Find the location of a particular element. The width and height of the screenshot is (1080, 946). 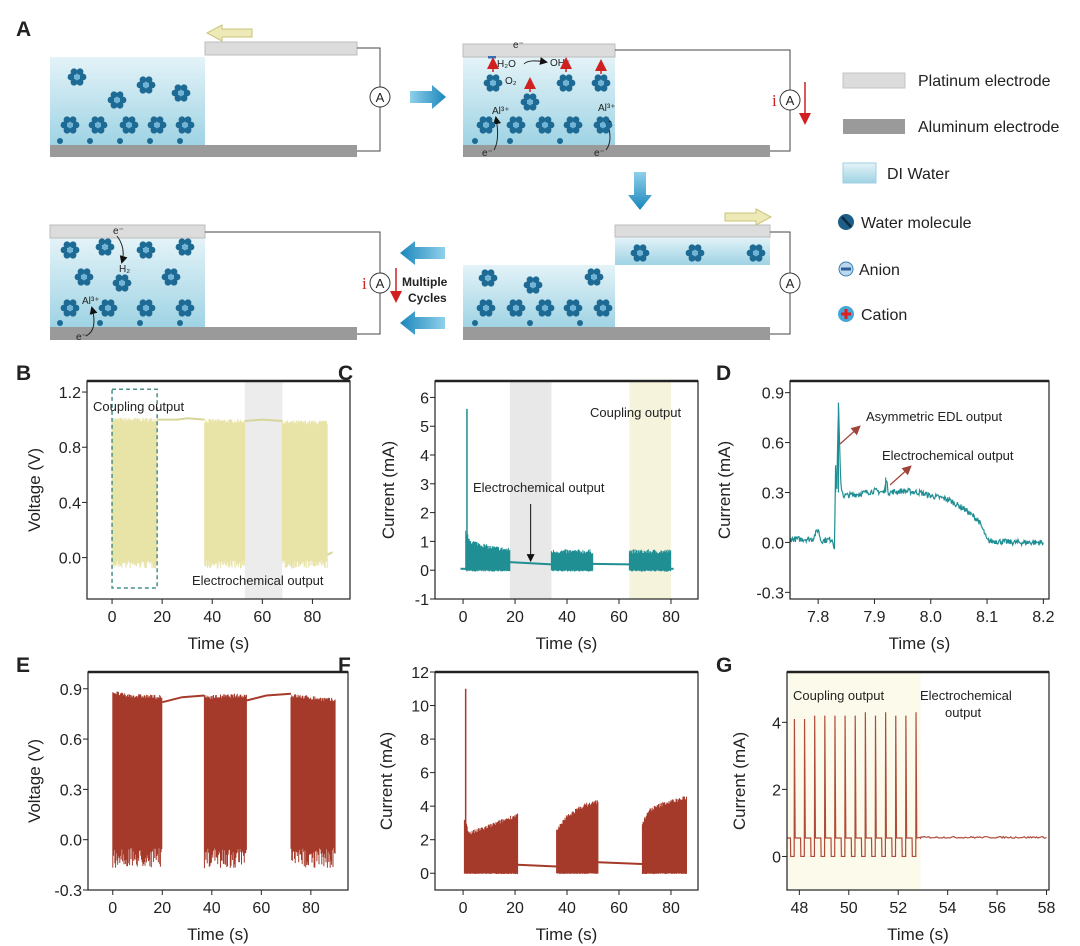

flow-right-arrow-icon is located at coordinates (428, 97).